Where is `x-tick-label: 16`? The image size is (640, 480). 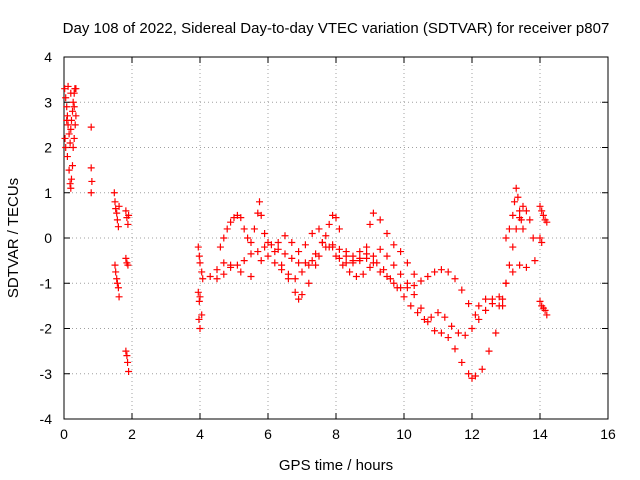
x-tick-label: 16 is located at coordinates (608, 434).